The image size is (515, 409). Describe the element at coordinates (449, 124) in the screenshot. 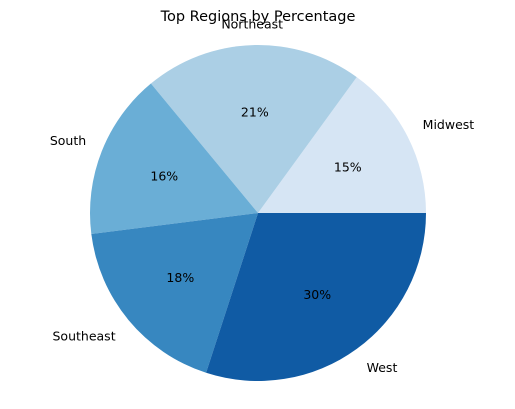

I see `slice-label-midwest: Midwest` at that location.